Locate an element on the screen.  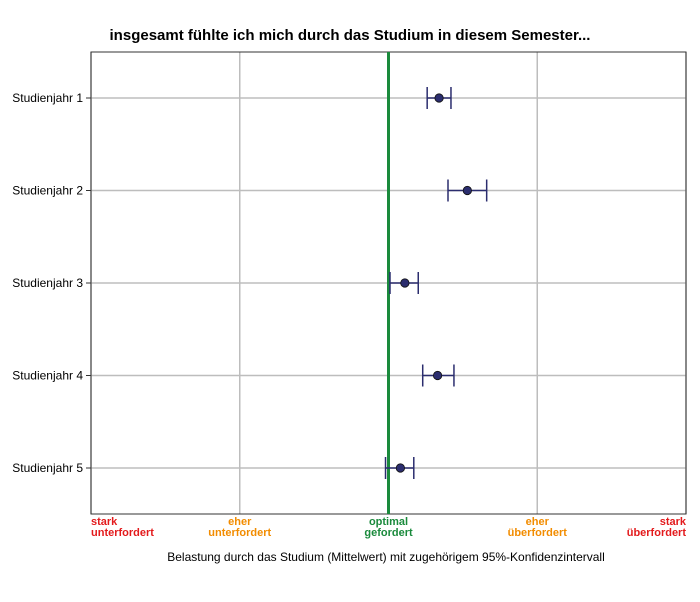
data-points is located at coordinates (436, 283).